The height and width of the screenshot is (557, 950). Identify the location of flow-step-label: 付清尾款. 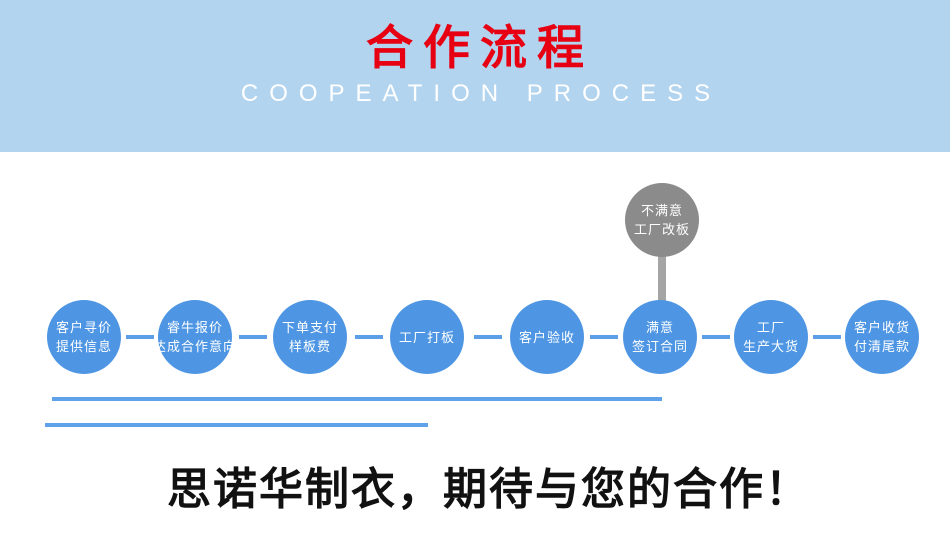
(881, 346).